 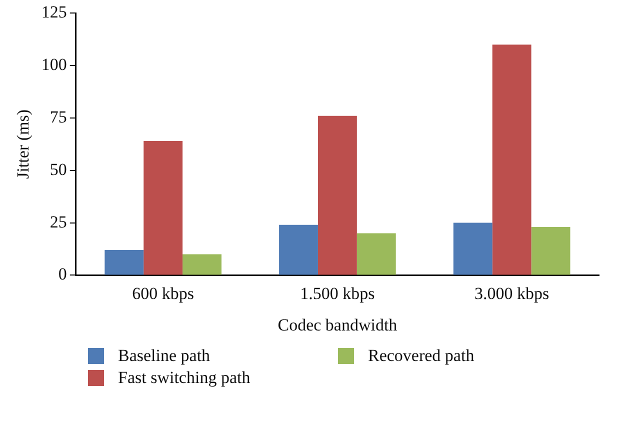 What do you see at coordinates (184, 378) in the screenshot?
I see `legend-label: Fast switching path` at bounding box center [184, 378].